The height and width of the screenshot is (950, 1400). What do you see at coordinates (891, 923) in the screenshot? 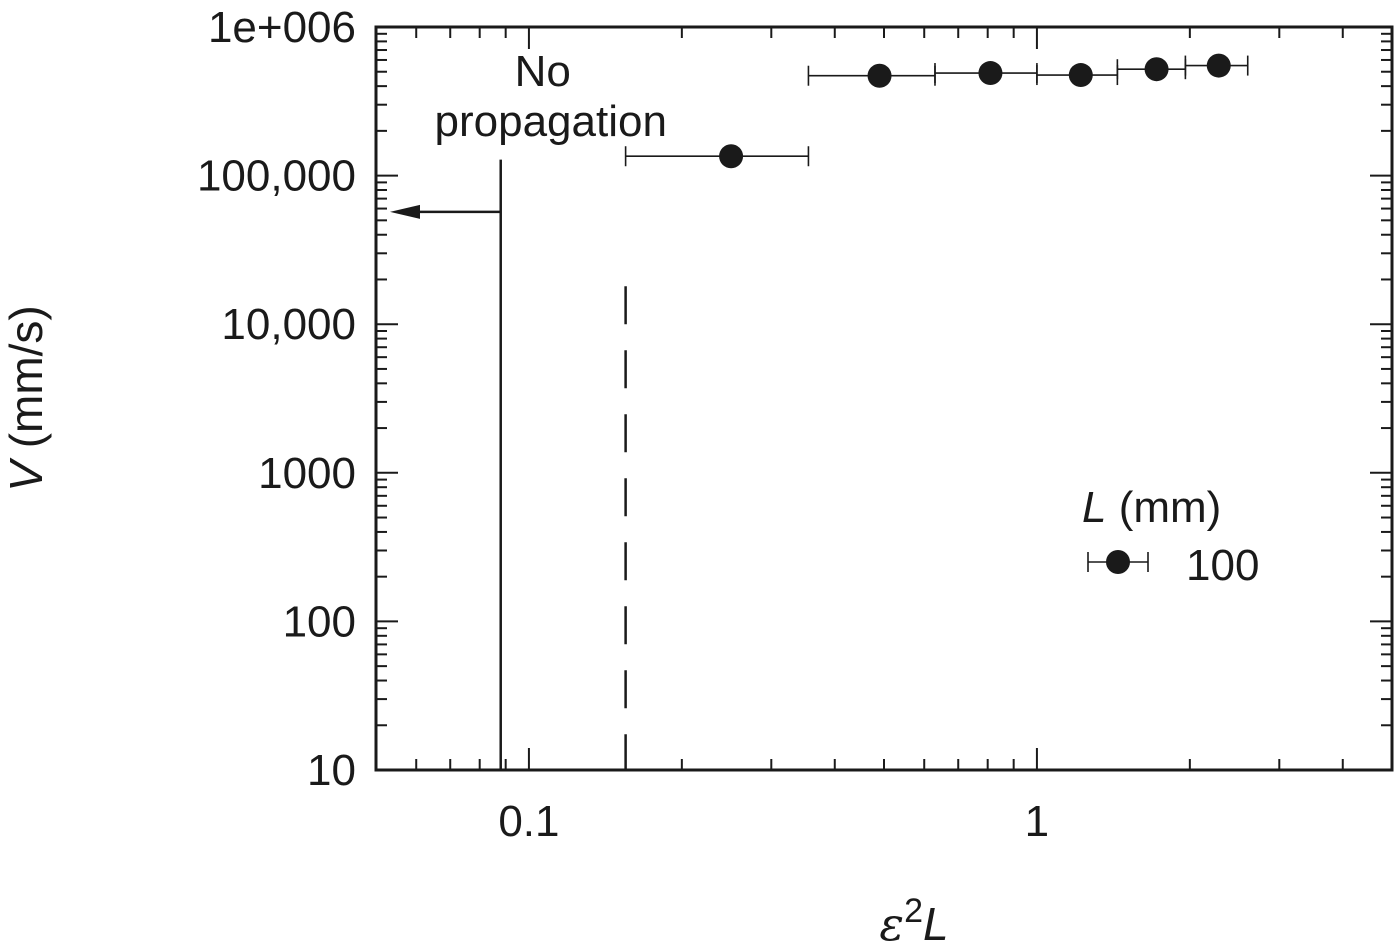
I see `x-axis-label-symbol: ε` at bounding box center [891, 923].